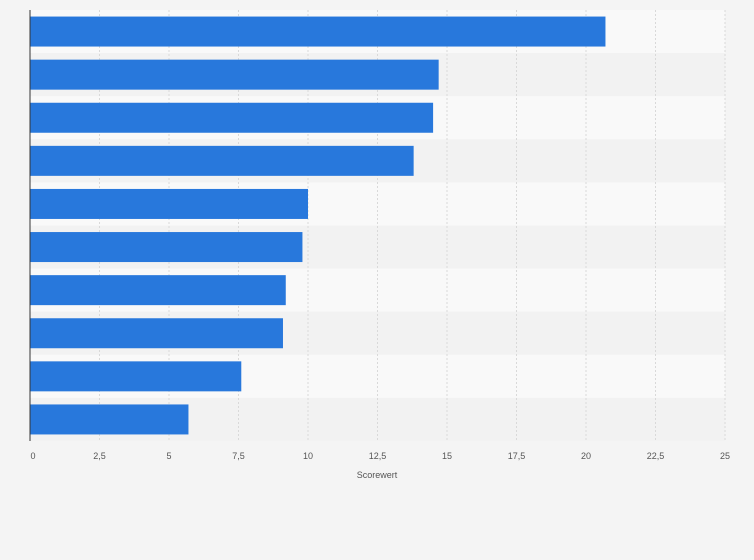  What do you see at coordinates (517, 456) in the screenshot?
I see `x-tick-label: 17,5` at bounding box center [517, 456].